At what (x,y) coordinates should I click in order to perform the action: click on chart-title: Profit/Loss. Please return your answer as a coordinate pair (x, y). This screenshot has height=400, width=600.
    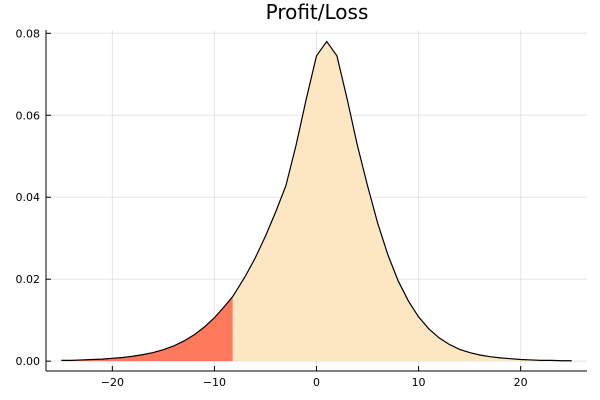
    Looking at the image, I should click on (317, 12).